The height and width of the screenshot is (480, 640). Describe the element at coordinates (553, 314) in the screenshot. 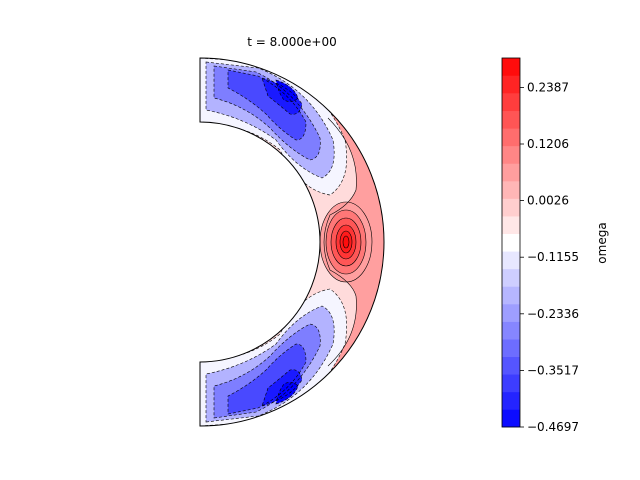

I see `colorbar-tick-label: −0.2336` at that location.